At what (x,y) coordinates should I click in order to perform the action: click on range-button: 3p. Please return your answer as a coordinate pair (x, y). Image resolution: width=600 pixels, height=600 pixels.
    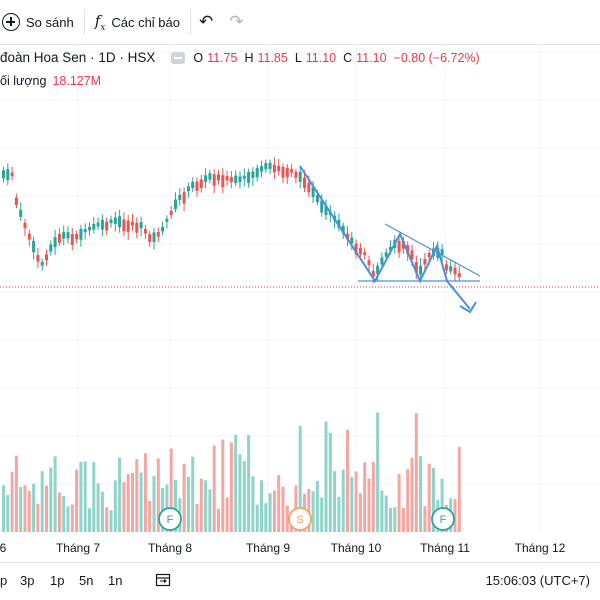
    Looking at the image, I should click on (27, 580).